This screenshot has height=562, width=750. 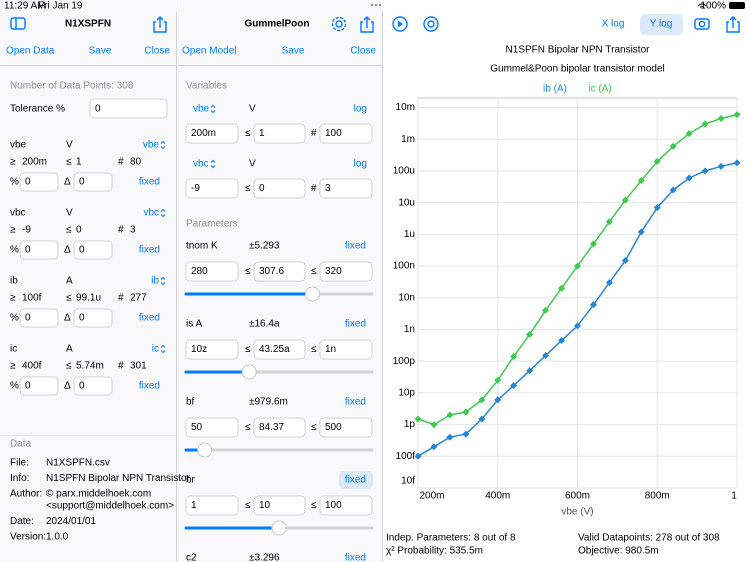 What do you see at coordinates (155, 349) in the screenshot?
I see `variable-selector: ic` at bounding box center [155, 349].